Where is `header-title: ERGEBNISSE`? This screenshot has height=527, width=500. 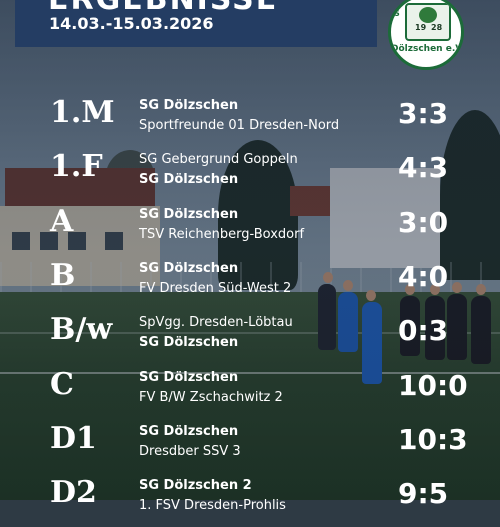
header-title: ERGEBNISSE is located at coordinates (163, 8).